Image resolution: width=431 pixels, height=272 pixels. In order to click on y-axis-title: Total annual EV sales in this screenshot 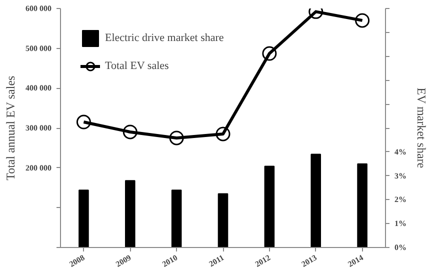, I will do `click(11, 127)`.